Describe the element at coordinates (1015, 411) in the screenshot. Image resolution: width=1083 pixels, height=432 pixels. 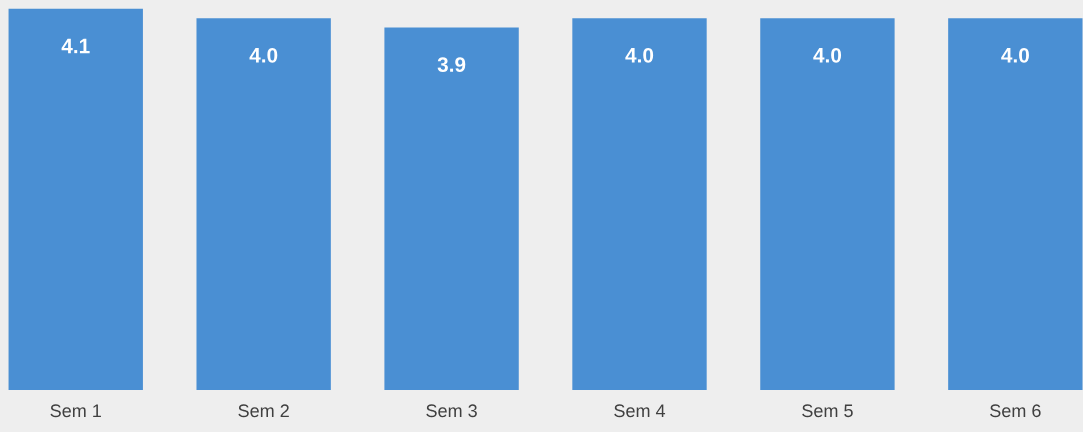
I see `x-tick-label: Sem 6` at that location.